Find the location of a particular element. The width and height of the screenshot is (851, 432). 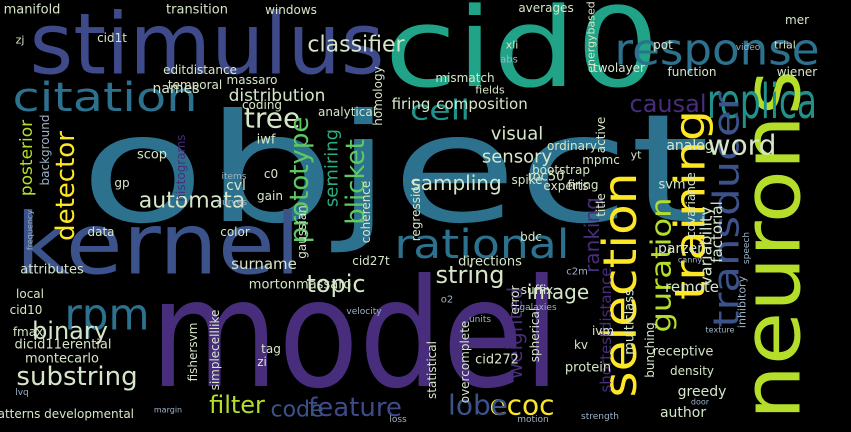

word: energybased is located at coordinates (591, 37).